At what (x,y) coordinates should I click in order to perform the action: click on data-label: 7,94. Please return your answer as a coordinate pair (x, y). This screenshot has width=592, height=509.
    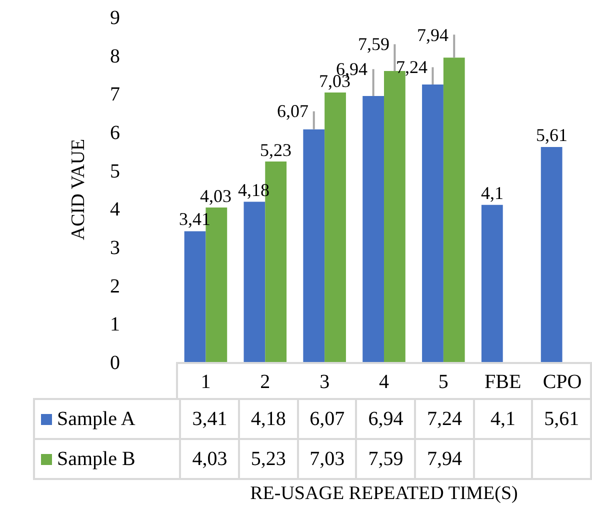
    Looking at the image, I should click on (444, 459).